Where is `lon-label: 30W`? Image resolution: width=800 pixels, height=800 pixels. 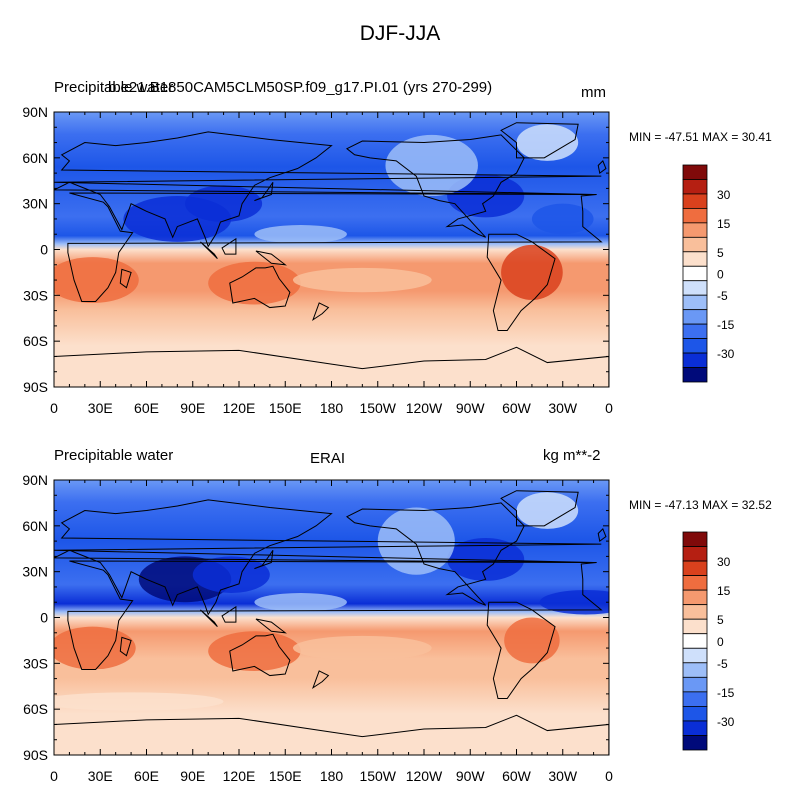 lon-label: 30W is located at coordinates (563, 776).